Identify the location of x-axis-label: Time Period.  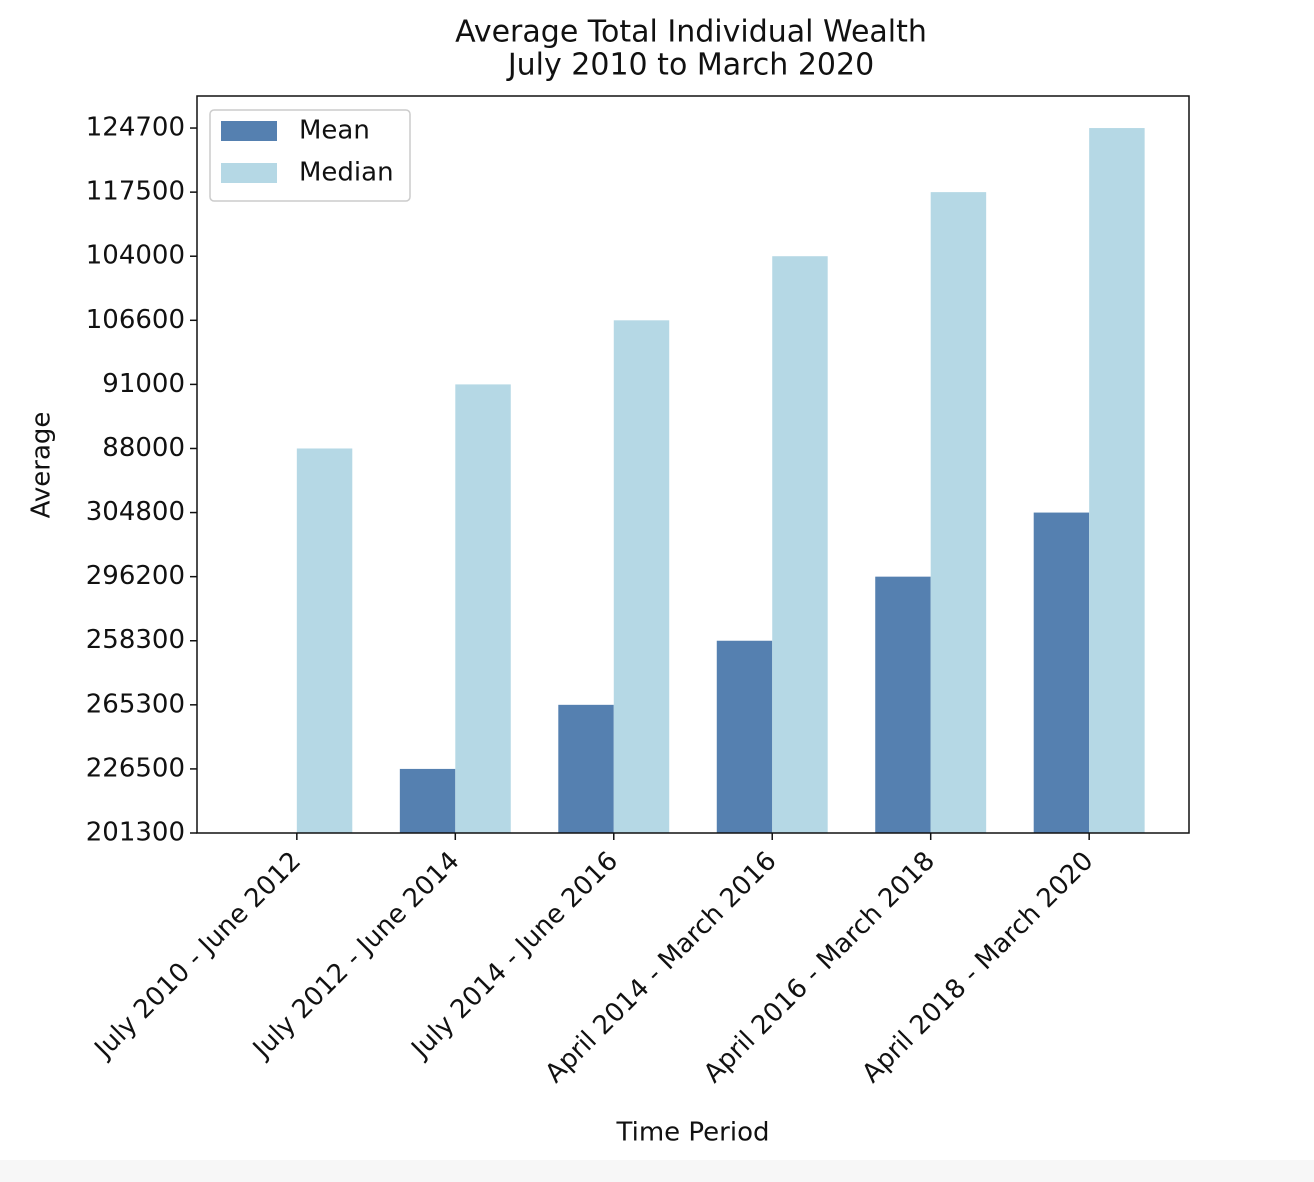
(693, 1133).